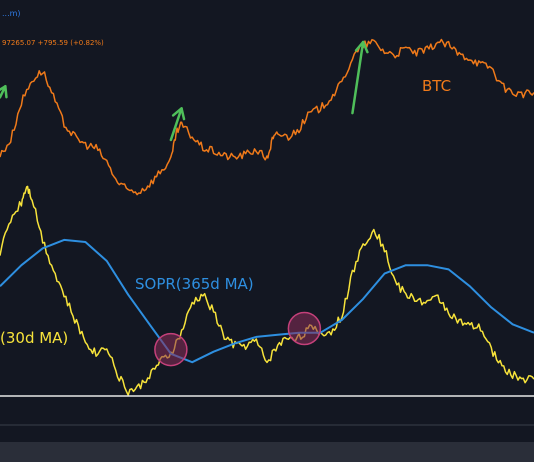 The width and height of the screenshot is (534, 462). I want to click on sopr30-label: (30d MA), so click(34, 338).